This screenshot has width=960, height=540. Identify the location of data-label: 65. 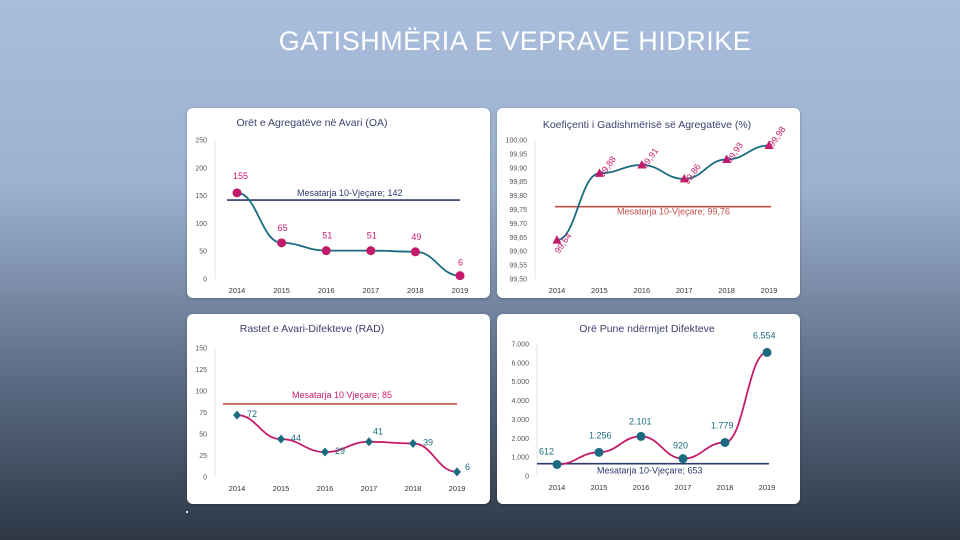
(283, 228).